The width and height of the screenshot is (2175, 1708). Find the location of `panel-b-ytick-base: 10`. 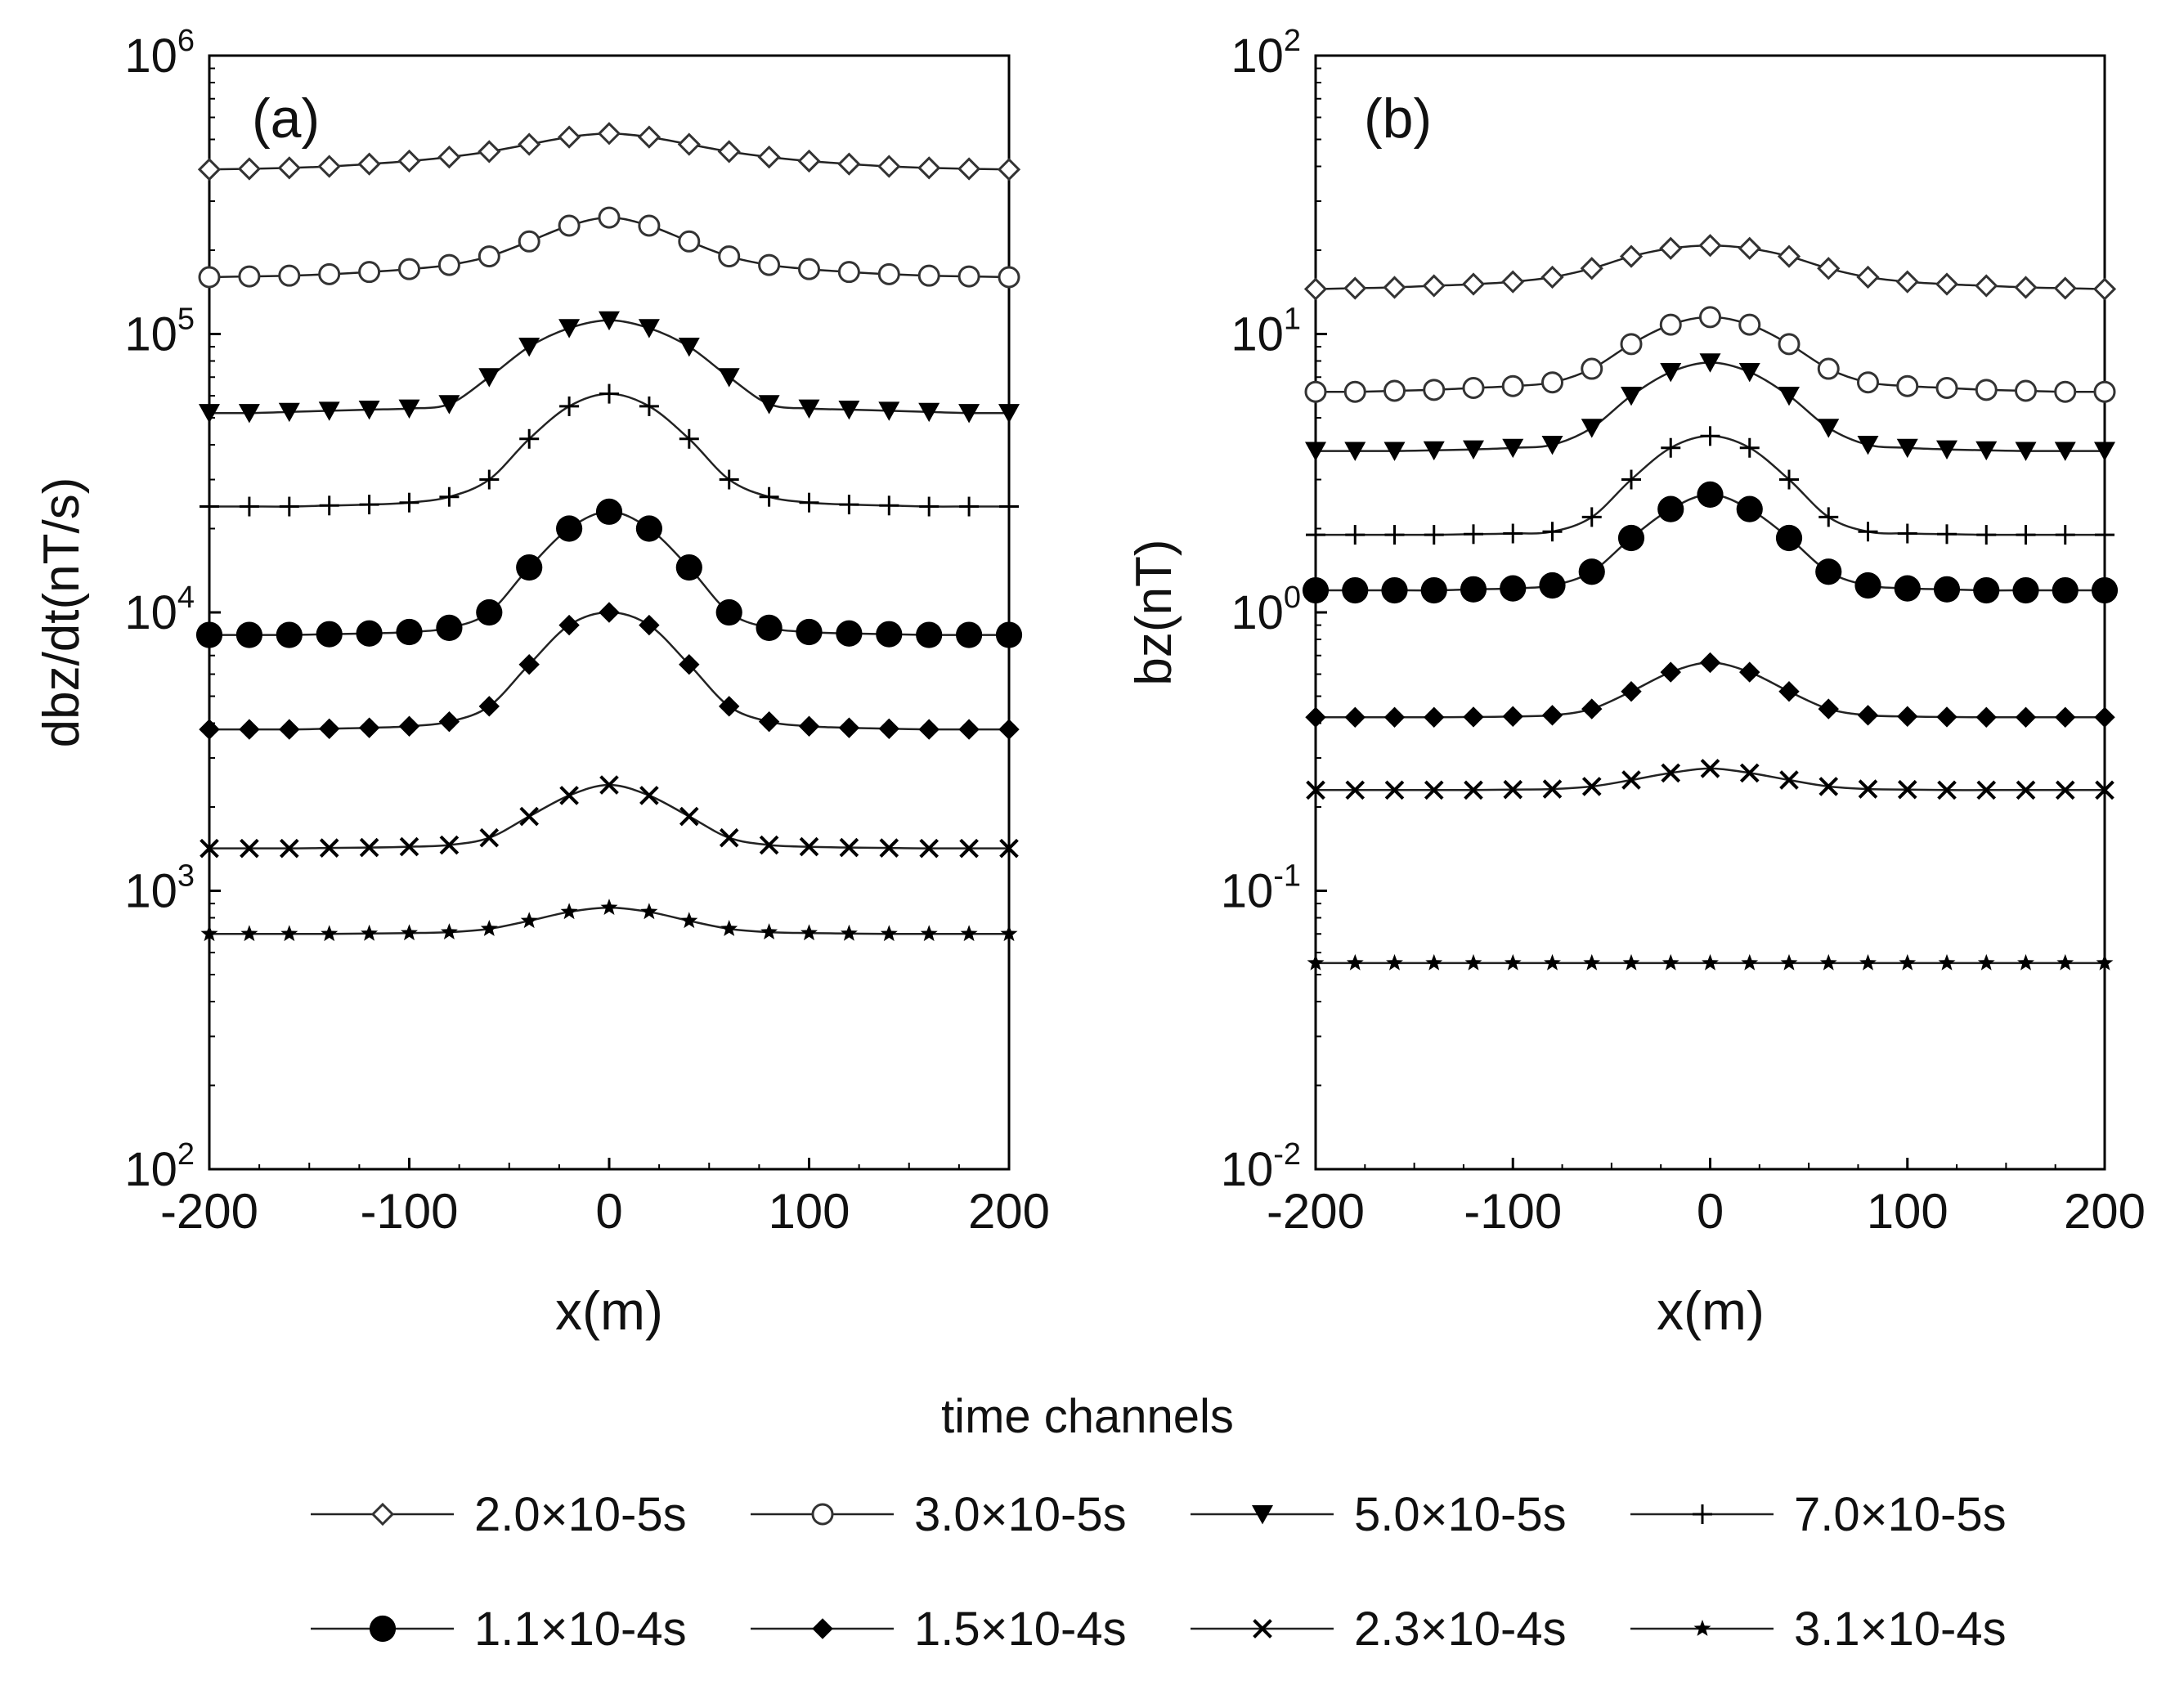

panel-b-ytick-base: 10 is located at coordinates (1247, 1170).